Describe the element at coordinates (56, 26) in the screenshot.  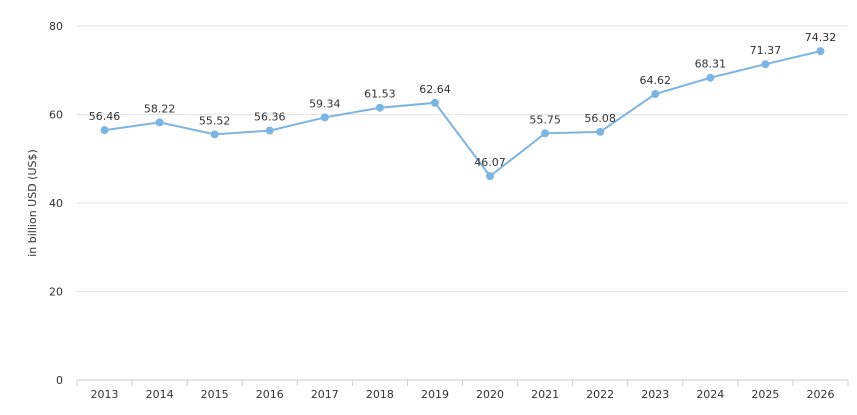
I see `y-tick-label: 80` at that location.